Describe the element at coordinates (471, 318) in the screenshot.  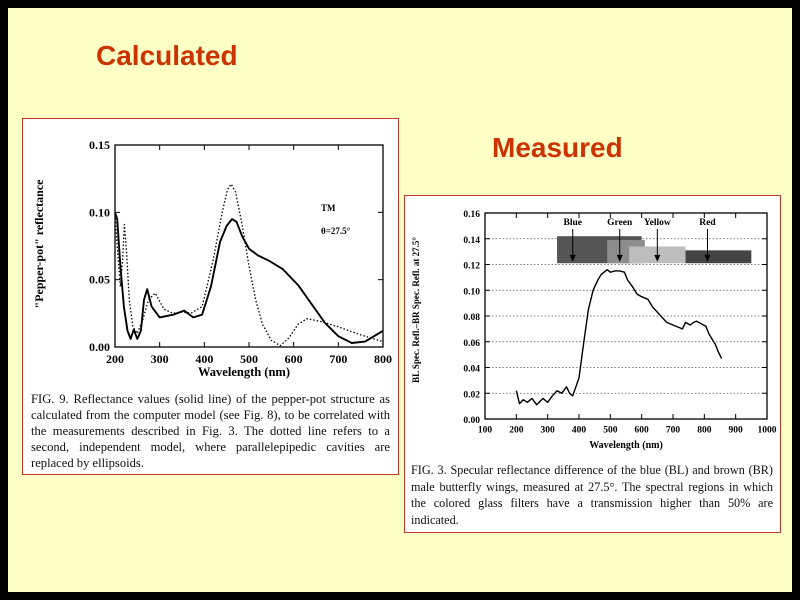
I see `y-tick-label: 0.08` at that location.